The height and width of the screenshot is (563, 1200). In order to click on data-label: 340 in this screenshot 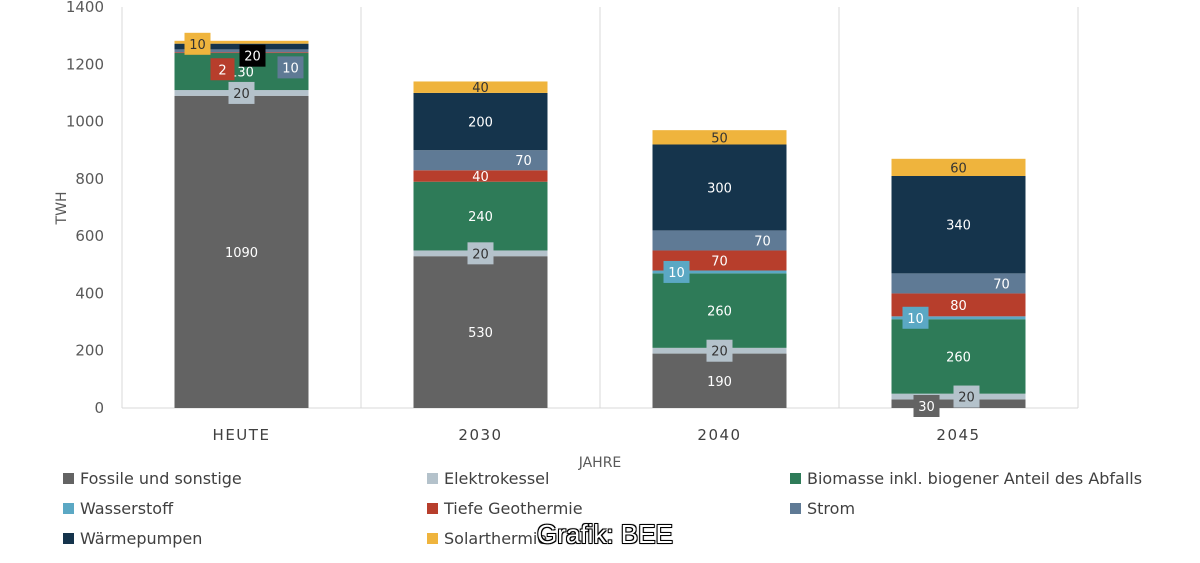, I will do `click(958, 226)`.